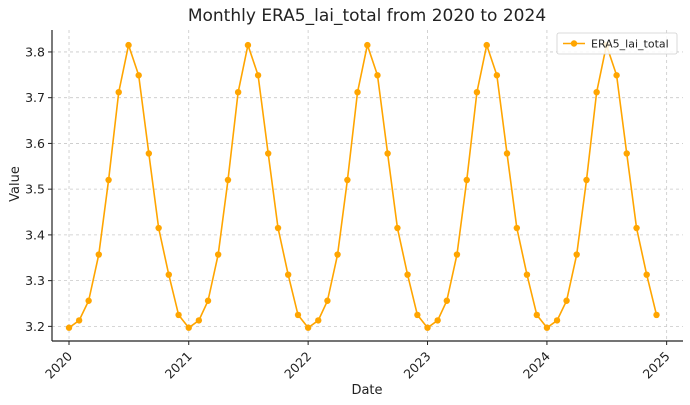 The width and height of the screenshot is (690, 405). I want to click on y-tick-label: 3.7, so click(35, 97).